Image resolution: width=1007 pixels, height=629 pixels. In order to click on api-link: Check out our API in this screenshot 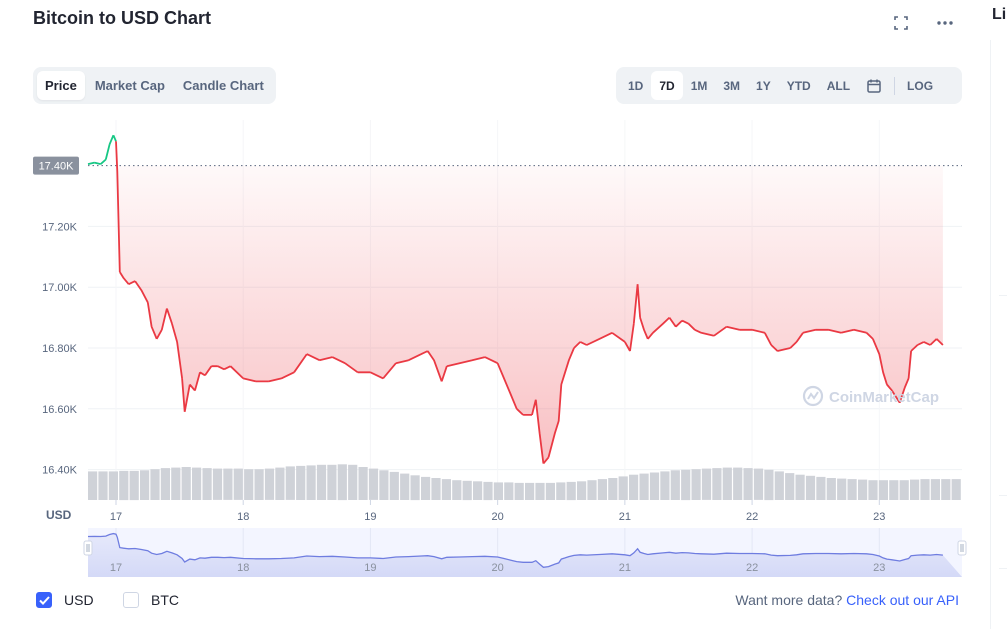, I will do `click(902, 600)`.